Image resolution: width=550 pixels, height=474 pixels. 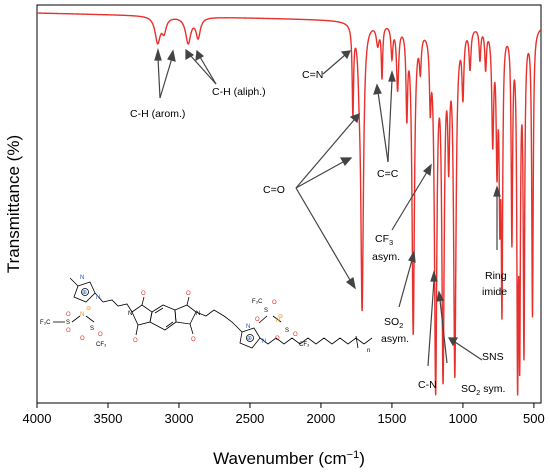 What do you see at coordinates (483, 390) in the screenshot?
I see `label-so2-sym: SO2 sym.` at bounding box center [483, 390].